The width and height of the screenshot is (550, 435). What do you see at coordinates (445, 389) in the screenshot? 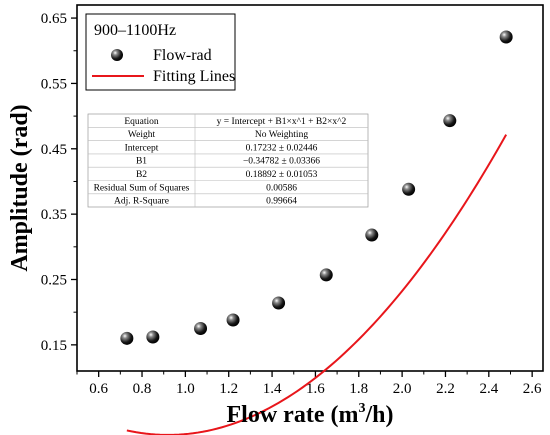
I see `x-tick-label-8: 2.2` at bounding box center [445, 389].